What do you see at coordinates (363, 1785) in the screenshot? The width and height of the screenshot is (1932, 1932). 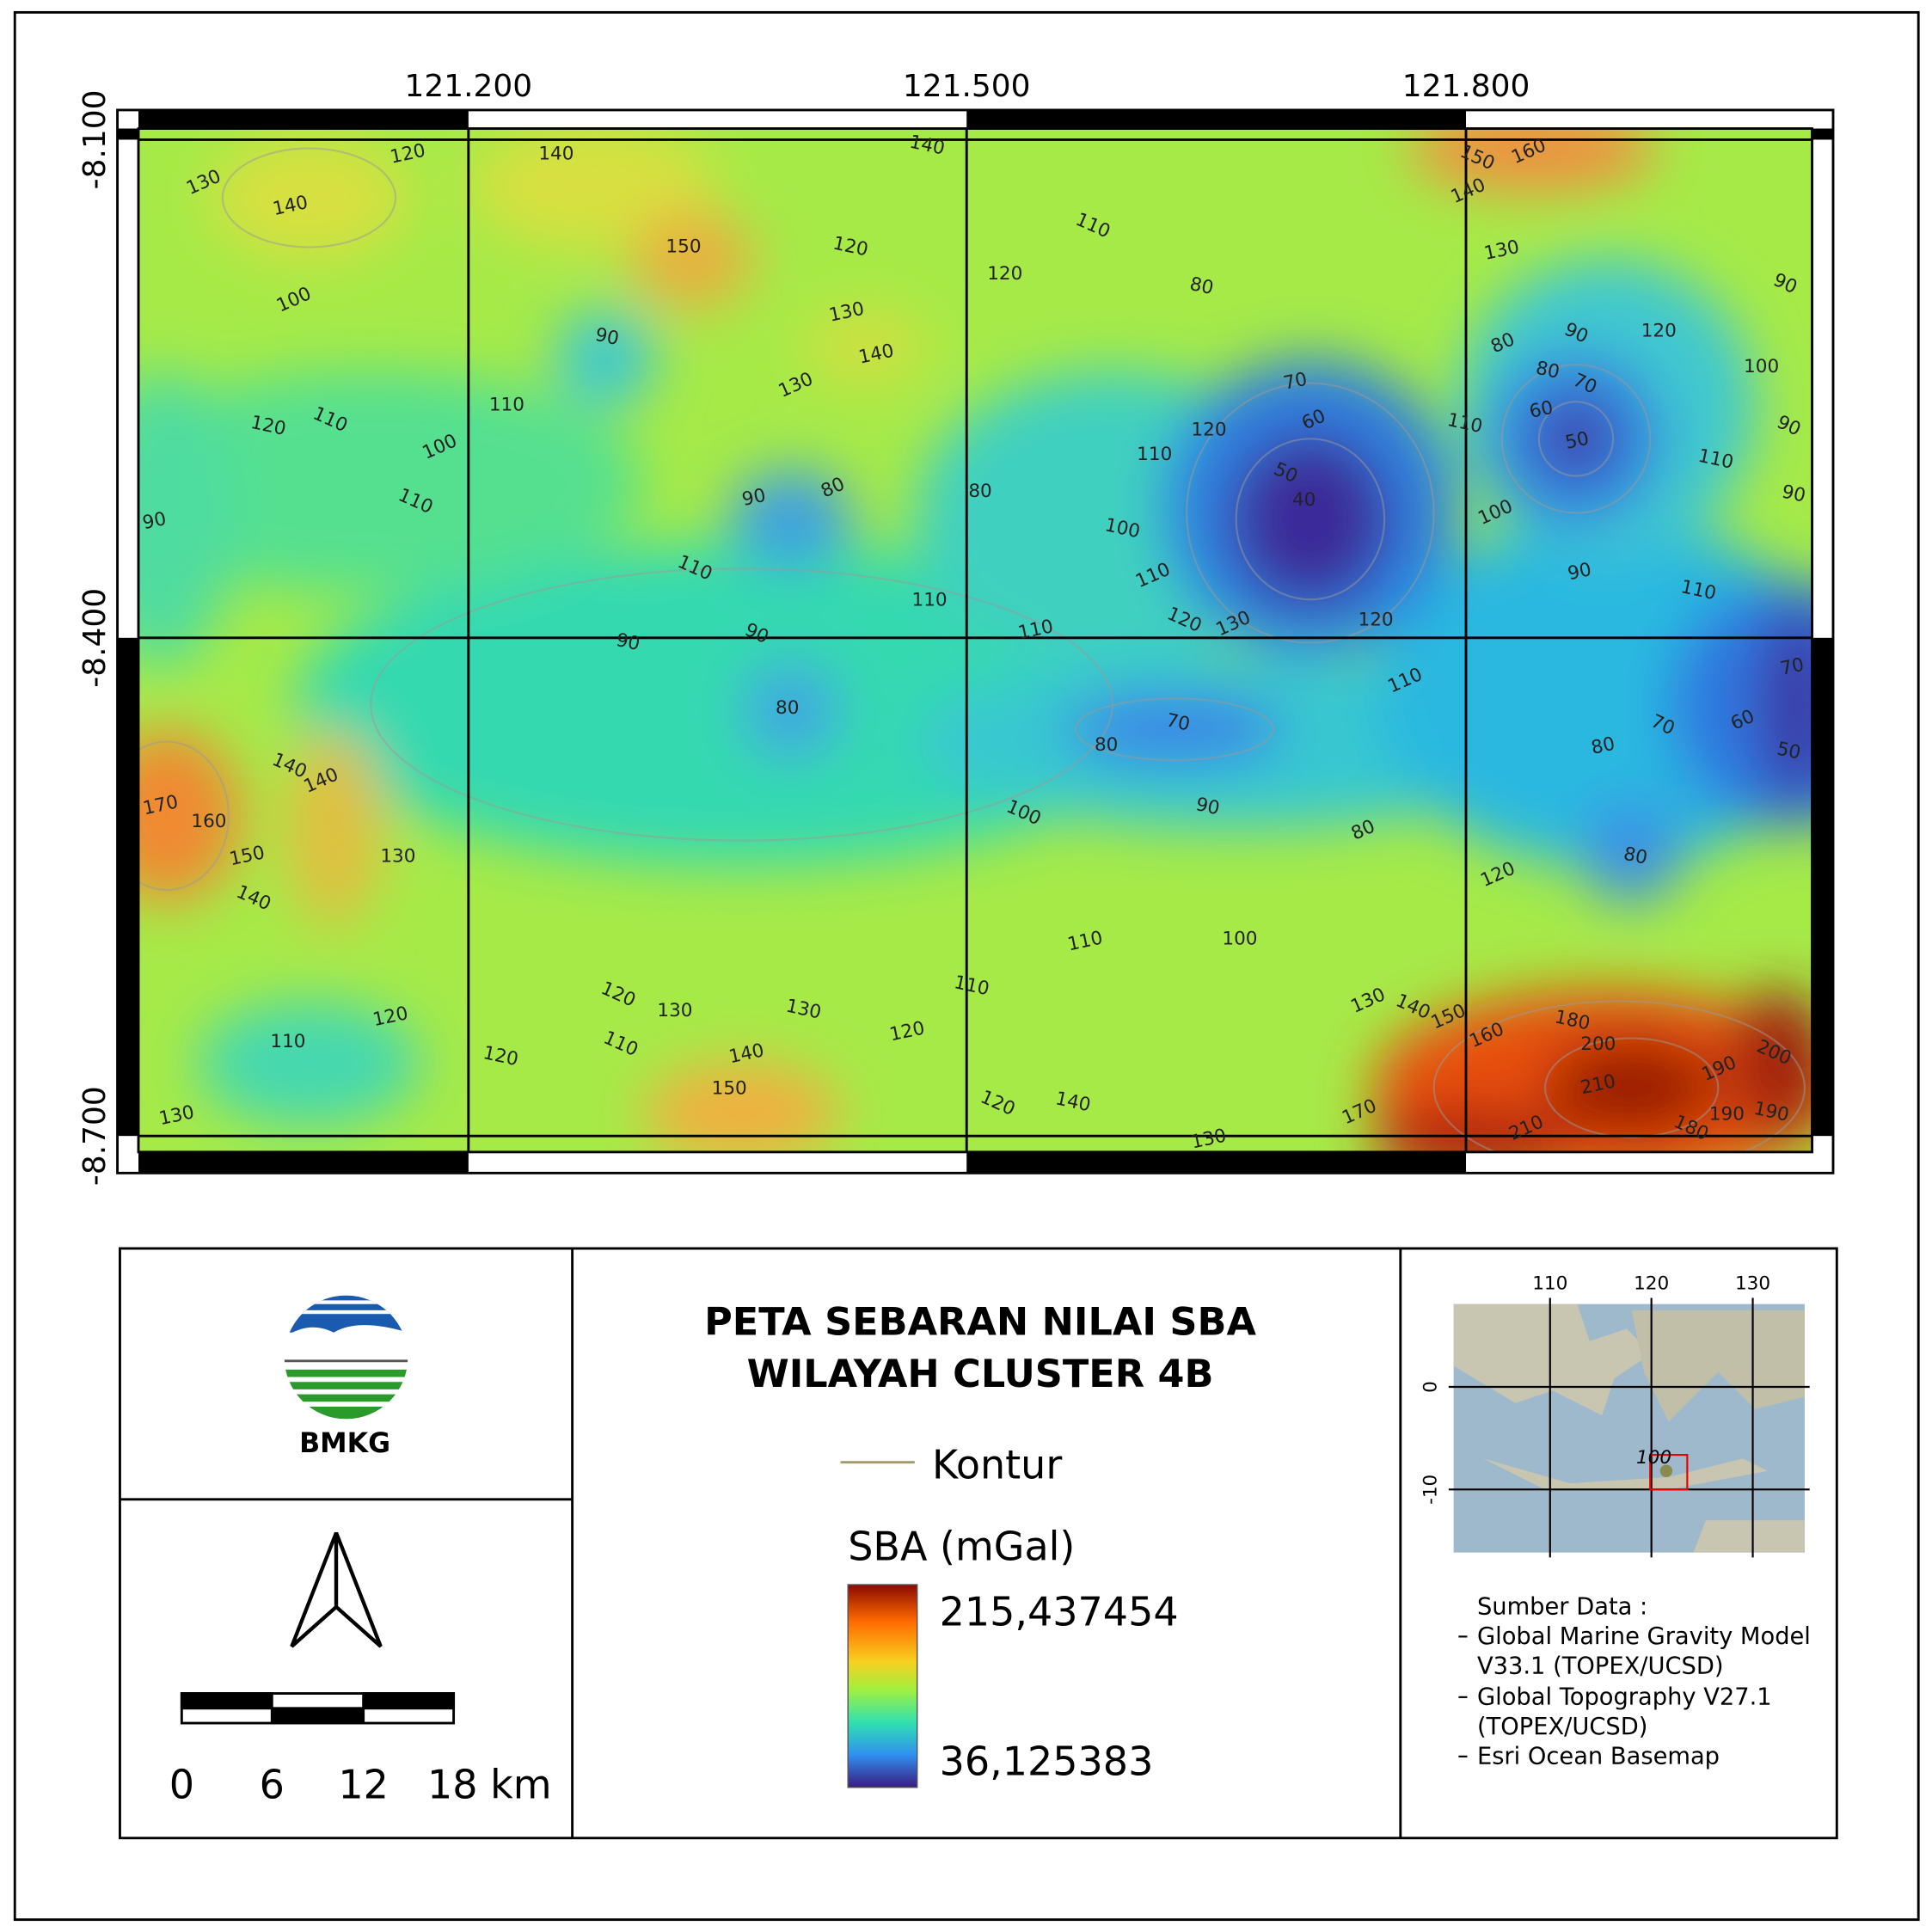 I see `scale-label: 12` at bounding box center [363, 1785].